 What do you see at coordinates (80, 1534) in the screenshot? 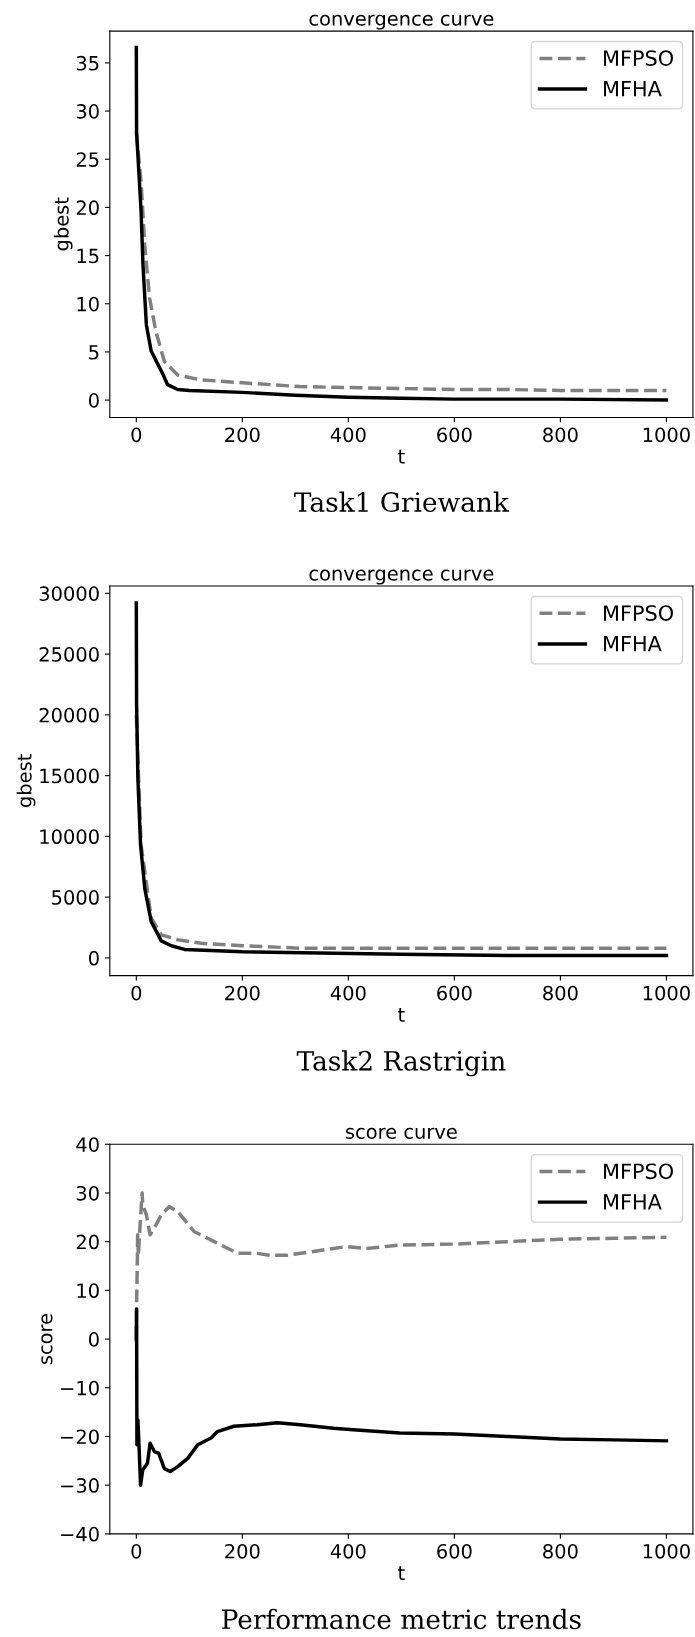
I see `y-tick-label: −40` at bounding box center [80, 1534].